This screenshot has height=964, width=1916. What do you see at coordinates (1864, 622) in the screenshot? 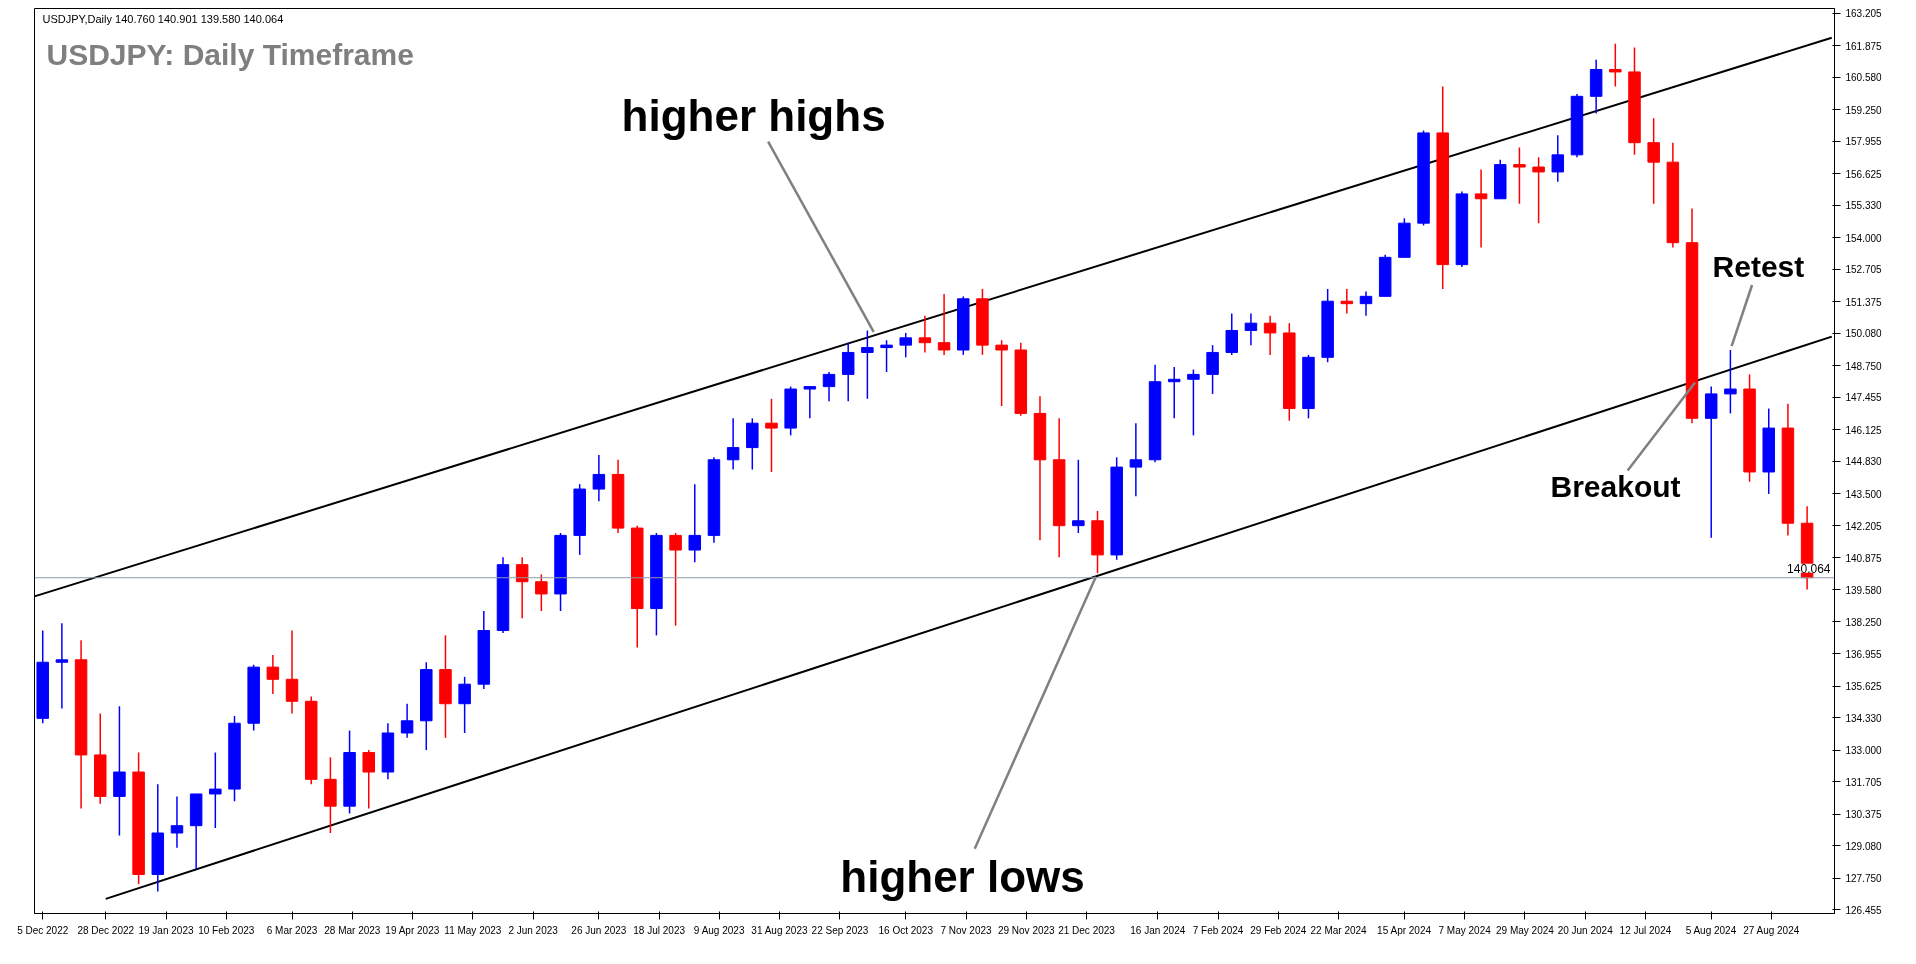
I see `y-tick-label: 138.250` at bounding box center [1864, 622].